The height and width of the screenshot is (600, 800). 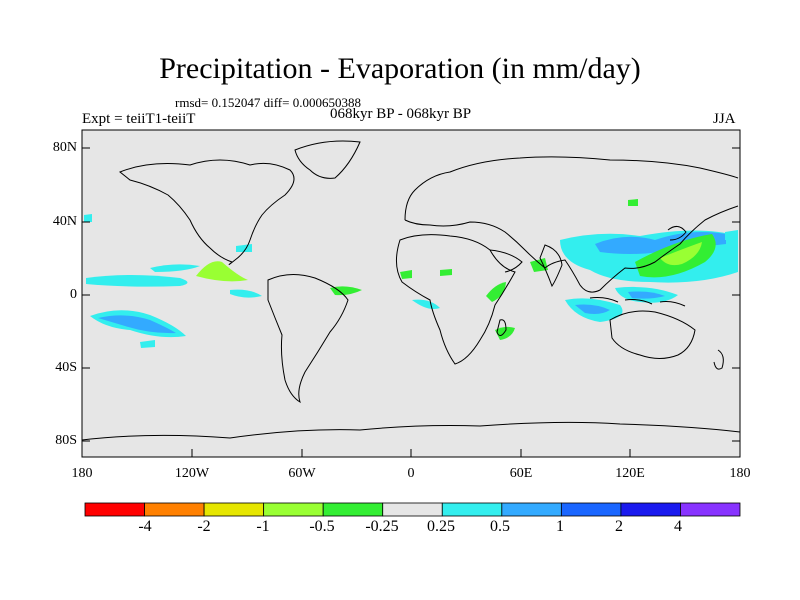 I want to click on coastline-india, so click(x=551, y=266).